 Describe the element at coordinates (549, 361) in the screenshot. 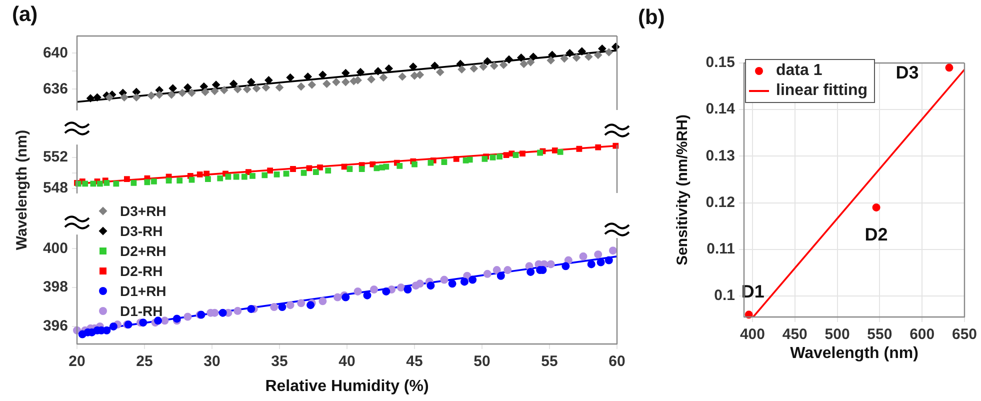

I see `x-tick-label: 55` at that location.